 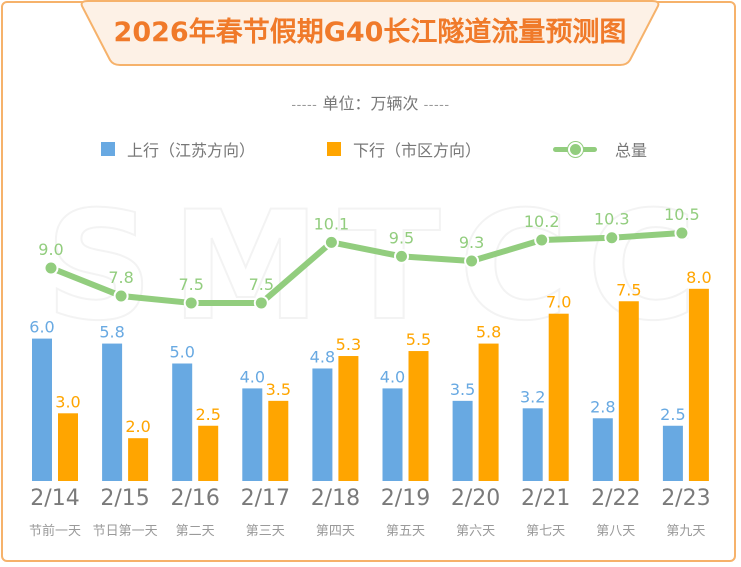 What do you see at coordinates (575, 149) in the screenshot?
I see `legend-line-marker-icon` at bounding box center [575, 149].